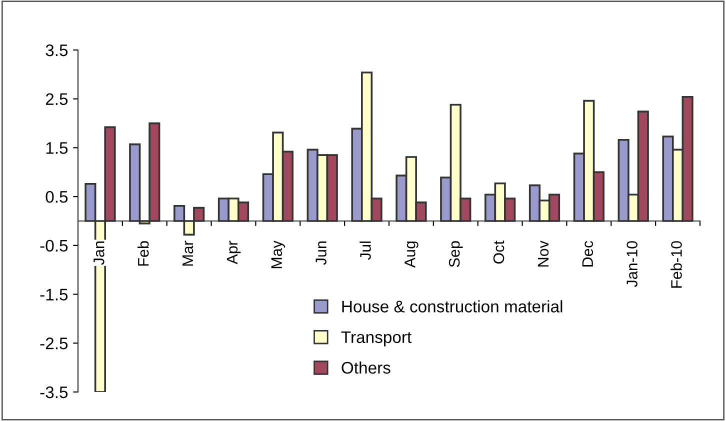 The height and width of the screenshot is (421, 726). Describe the element at coordinates (376, 338) in the screenshot. I see `legend-label: Transport` at that location.